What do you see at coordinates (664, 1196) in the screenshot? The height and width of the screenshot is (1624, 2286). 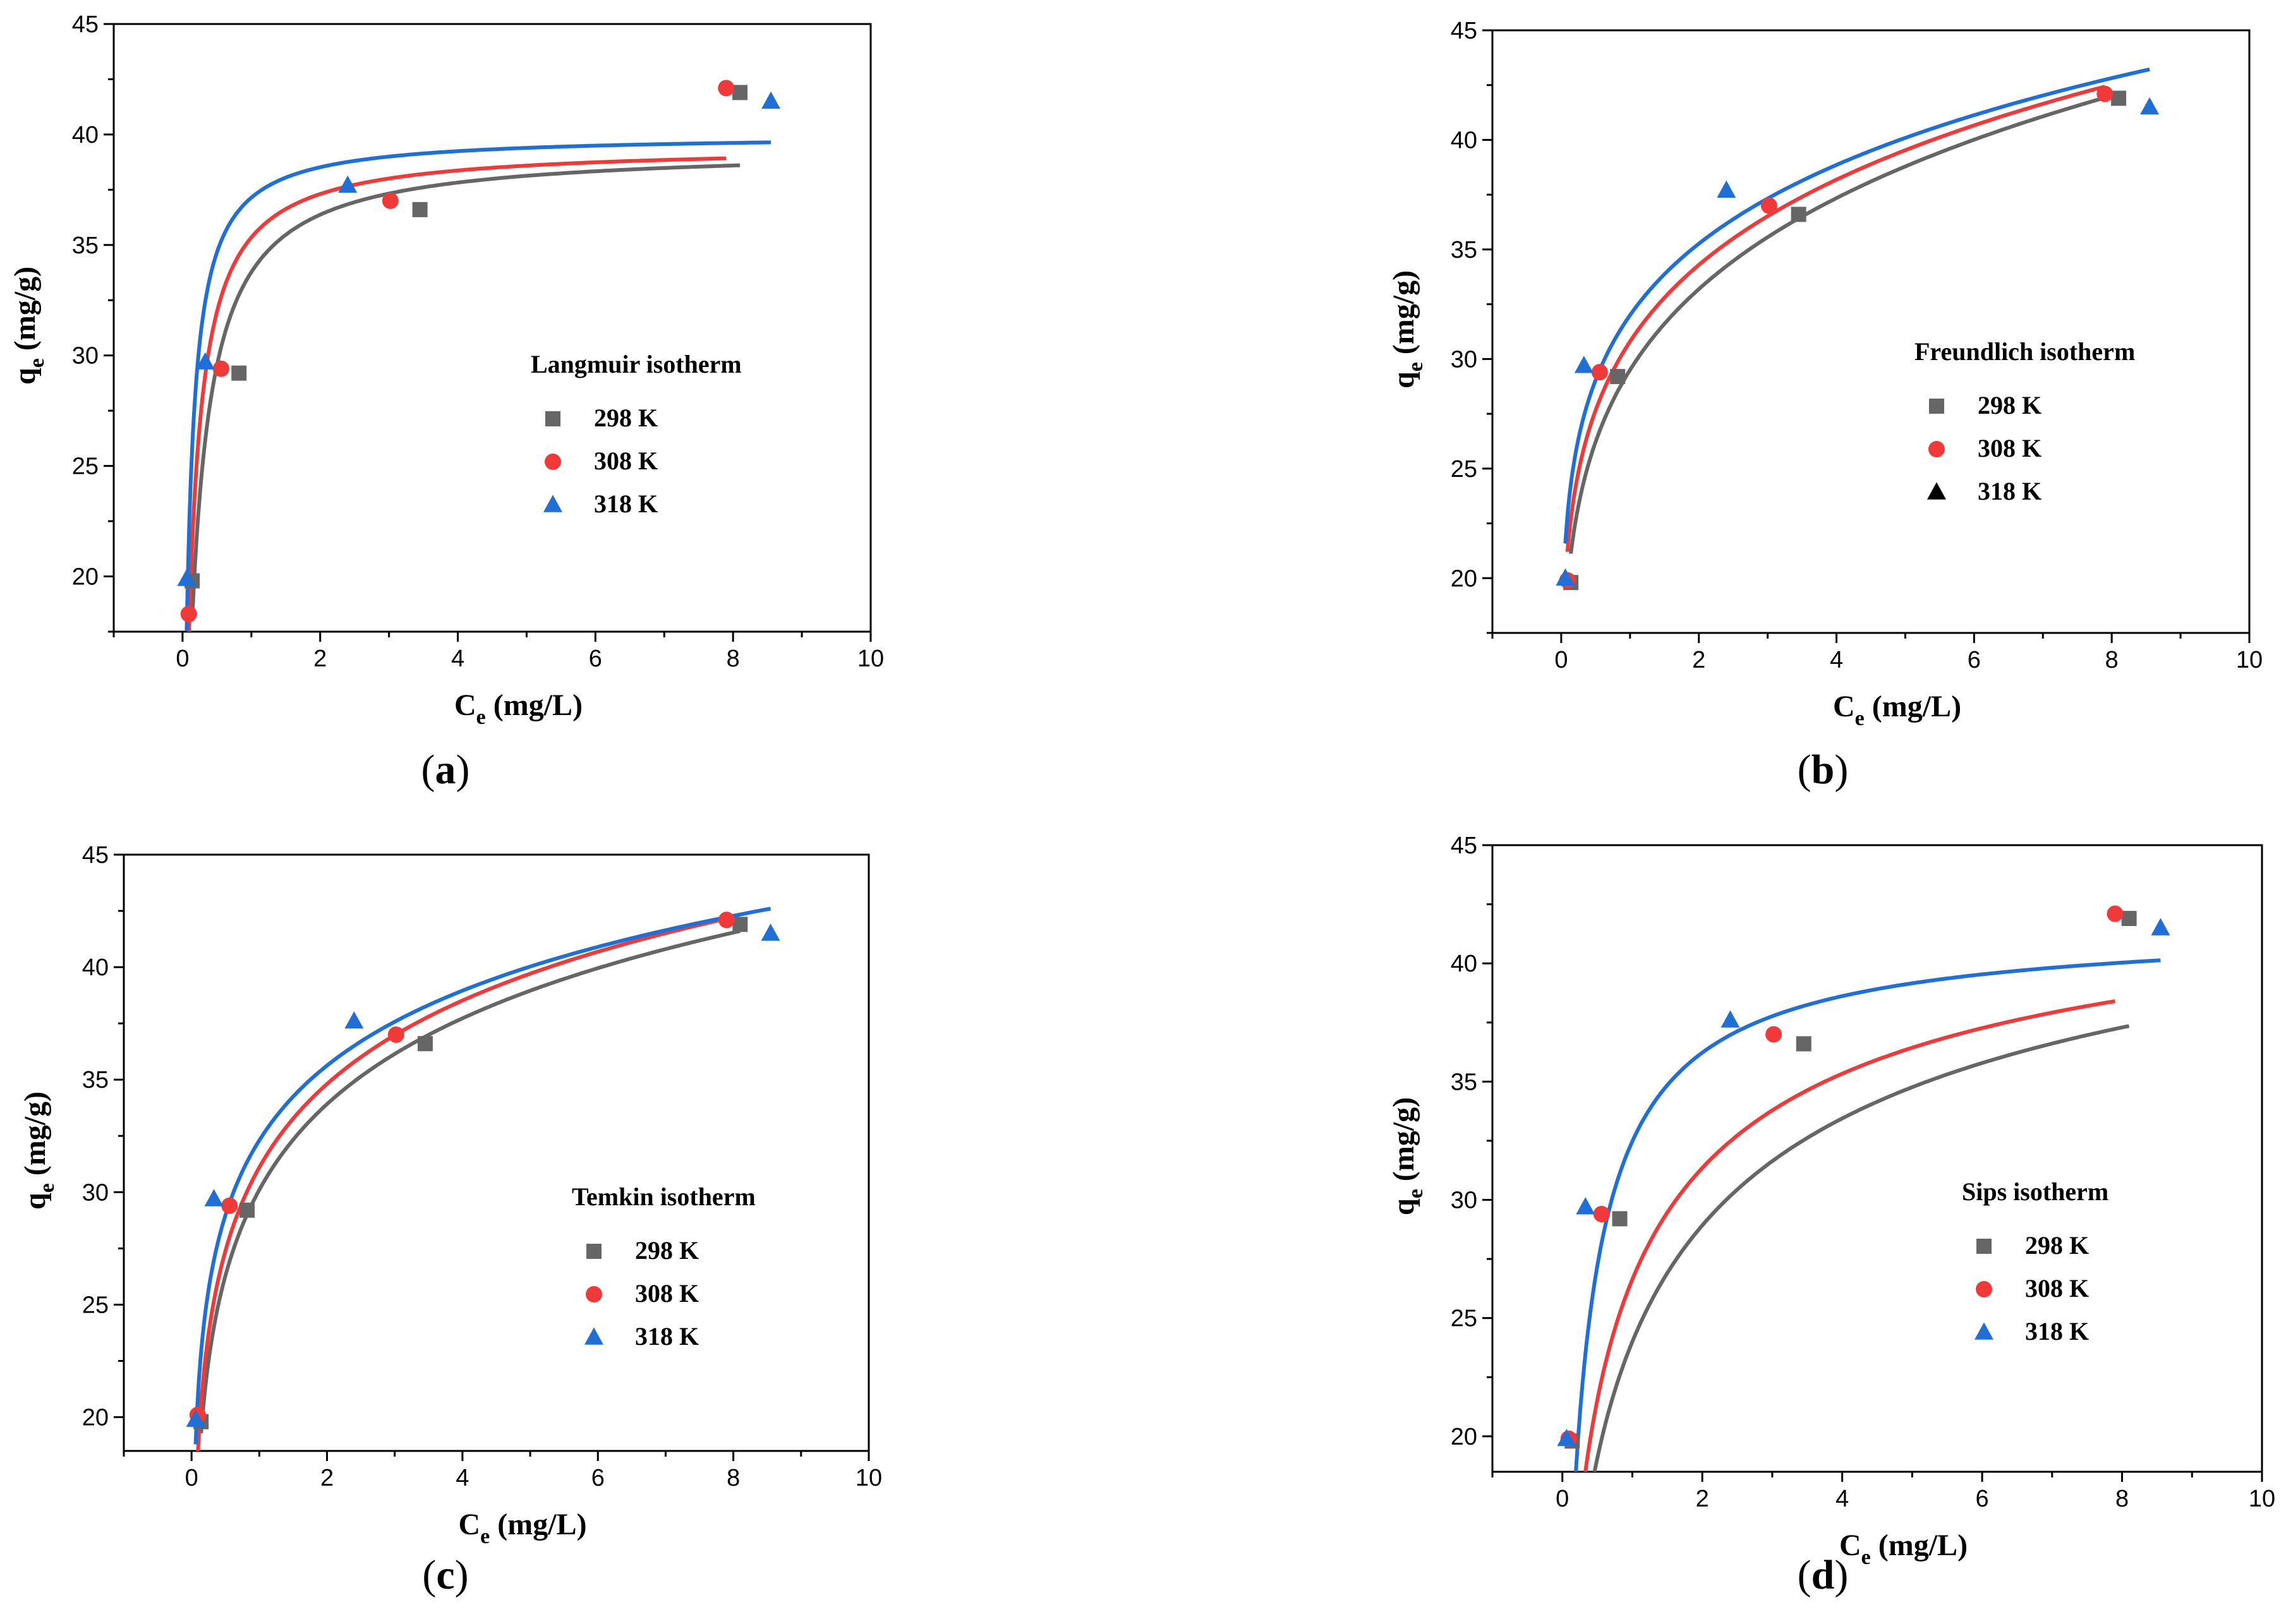 I see `legend-title: Temkin isotherm` at bounding box center [664, 1196].